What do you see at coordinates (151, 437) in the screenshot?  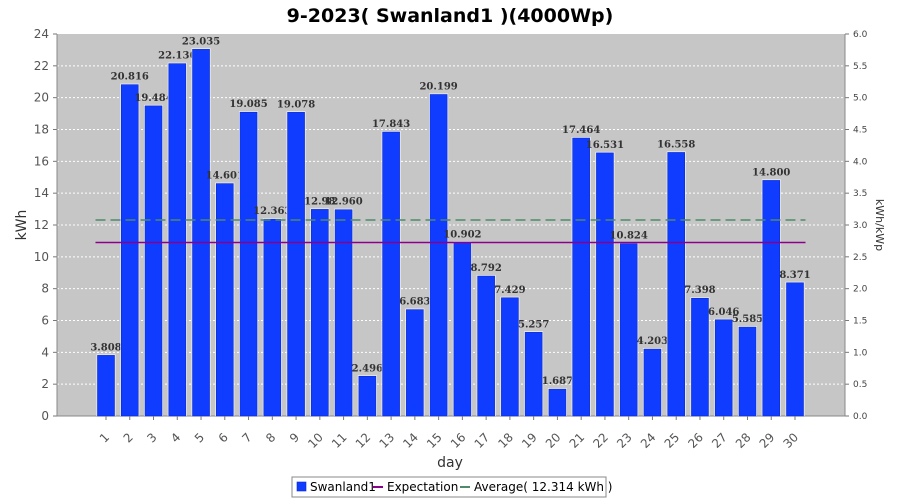 I see `x-tick-label: 3` at bounding box center [151, 437].